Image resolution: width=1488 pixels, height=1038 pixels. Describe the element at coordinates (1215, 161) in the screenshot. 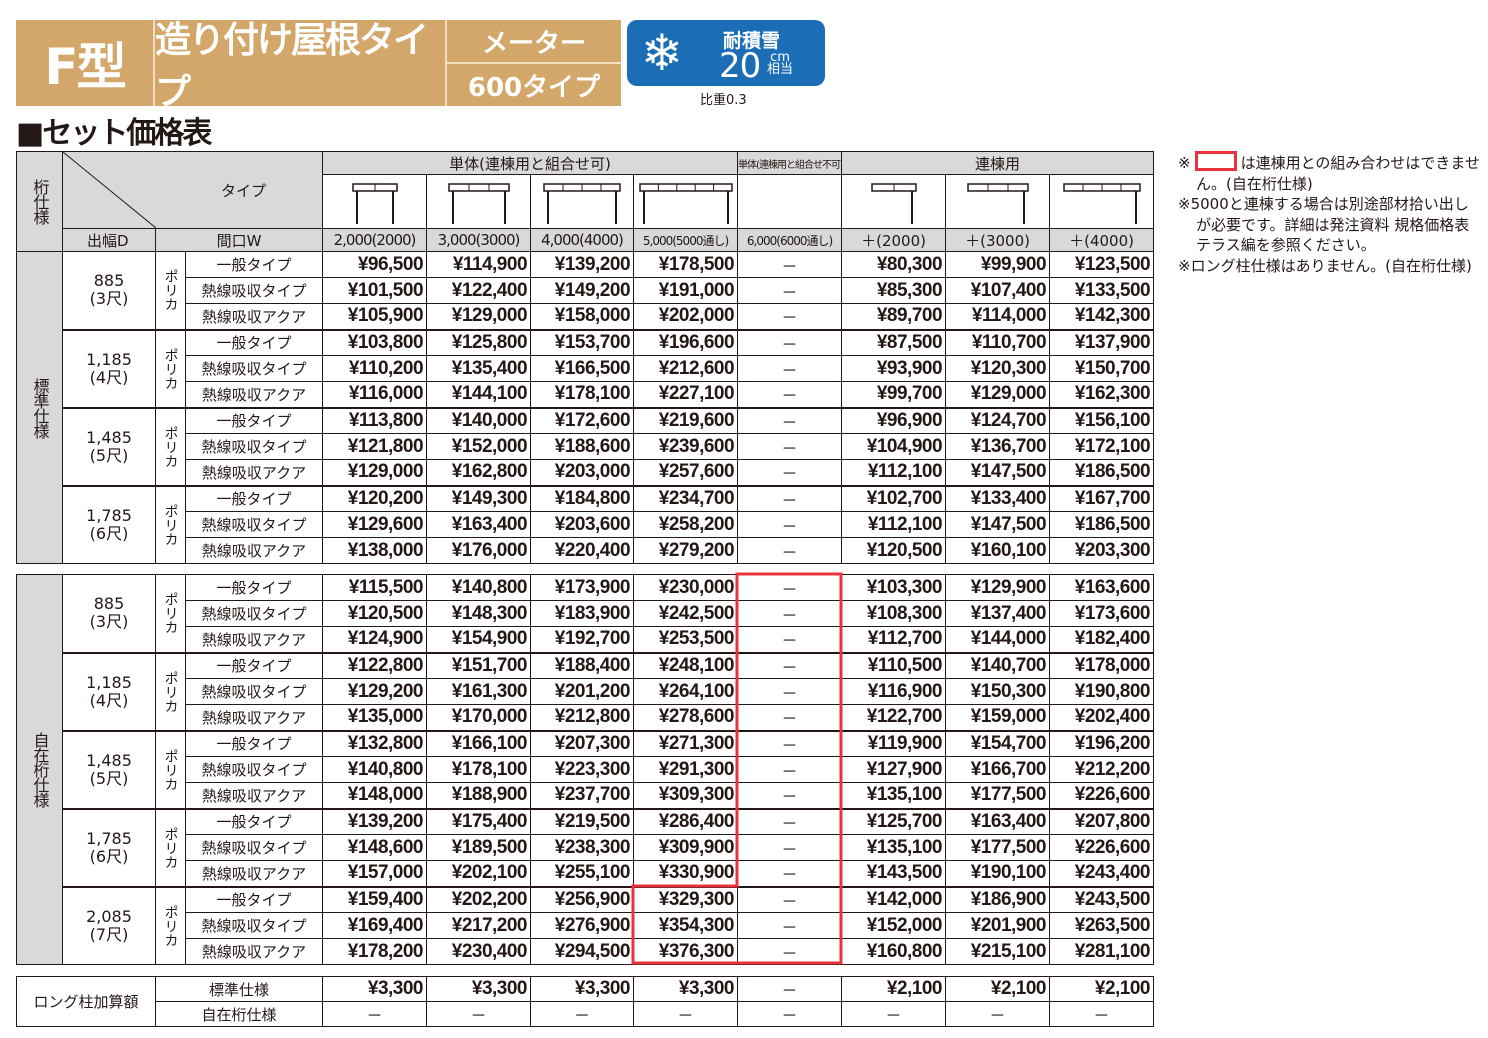

I see `red-box-legend` at that location.